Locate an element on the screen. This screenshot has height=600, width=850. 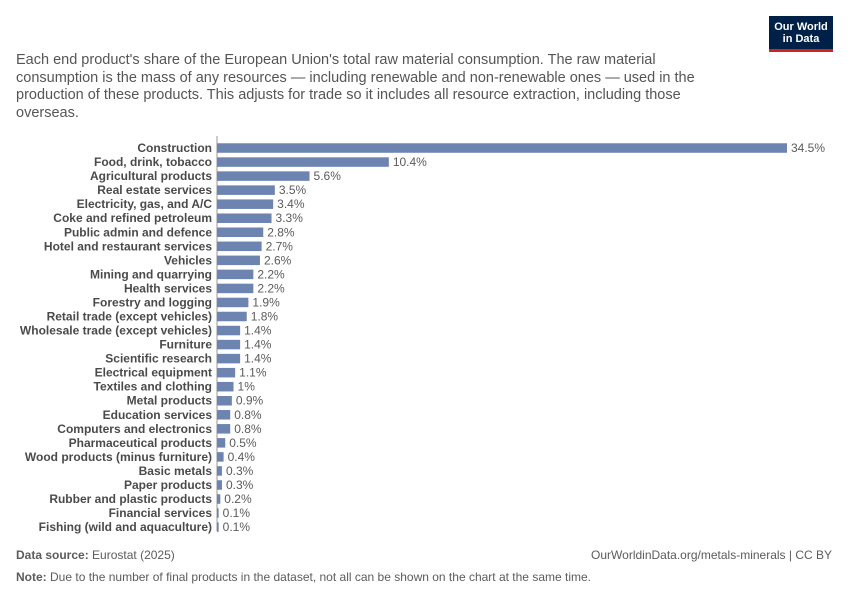
category-label: Education services is located at coordinates (158, 415).